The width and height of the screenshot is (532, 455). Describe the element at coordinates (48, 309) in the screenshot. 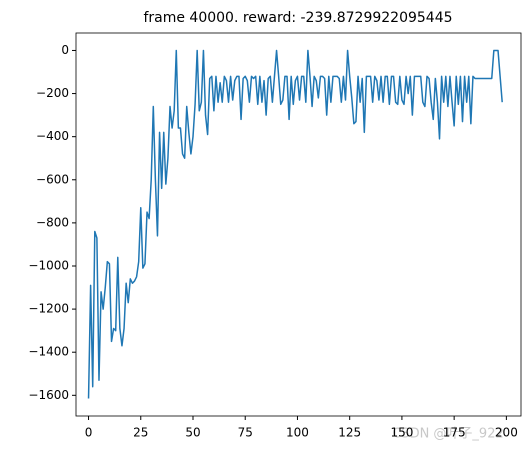

I see `y-tick-label: −1200` at that location.